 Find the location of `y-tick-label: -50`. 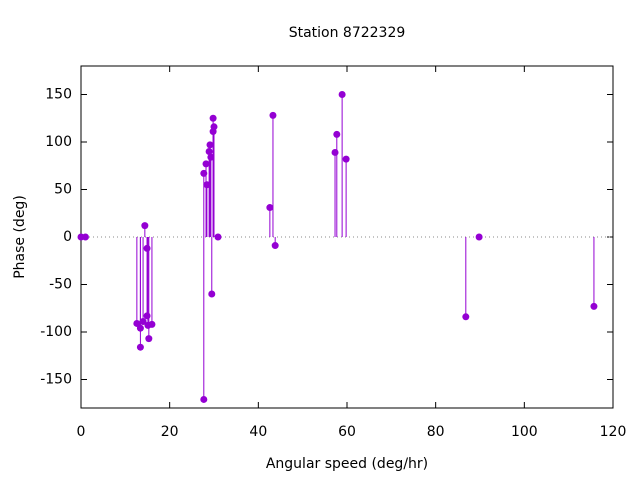

y-tick-label: -50 is located at coordinates (60, 285).